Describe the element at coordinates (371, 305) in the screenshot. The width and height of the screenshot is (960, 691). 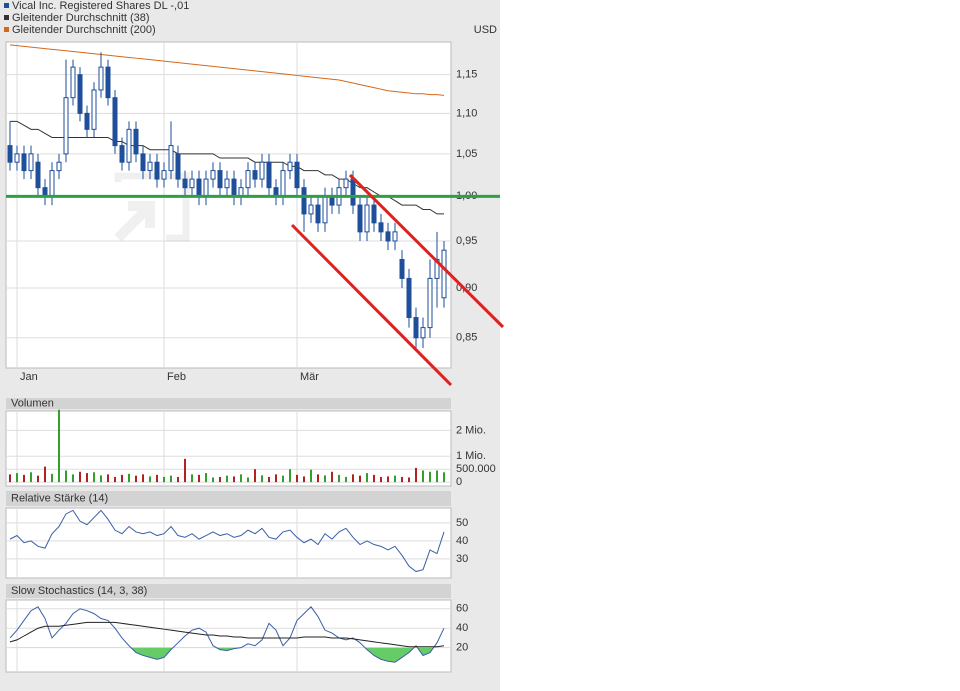
I see `trend-line` at that location.